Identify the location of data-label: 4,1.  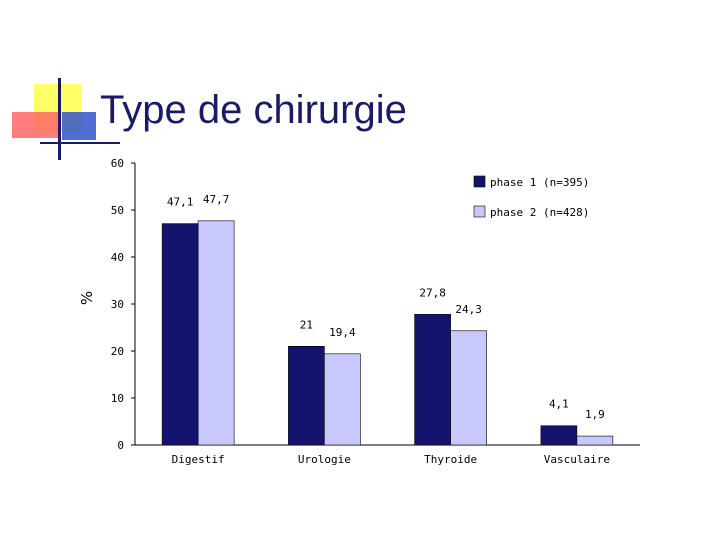
(559, 404).